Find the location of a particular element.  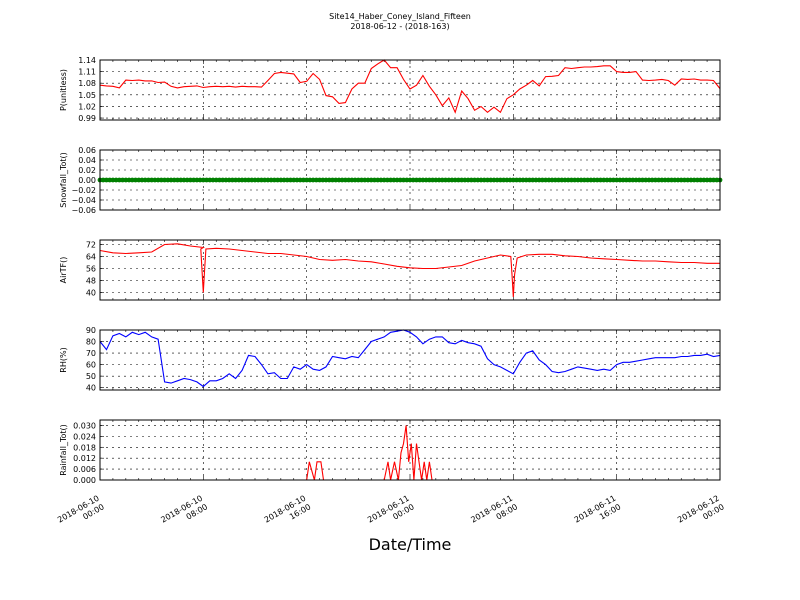

panel-4: 40 50 60 70 80 90 RH(%) is located at coordinates (390, 359).